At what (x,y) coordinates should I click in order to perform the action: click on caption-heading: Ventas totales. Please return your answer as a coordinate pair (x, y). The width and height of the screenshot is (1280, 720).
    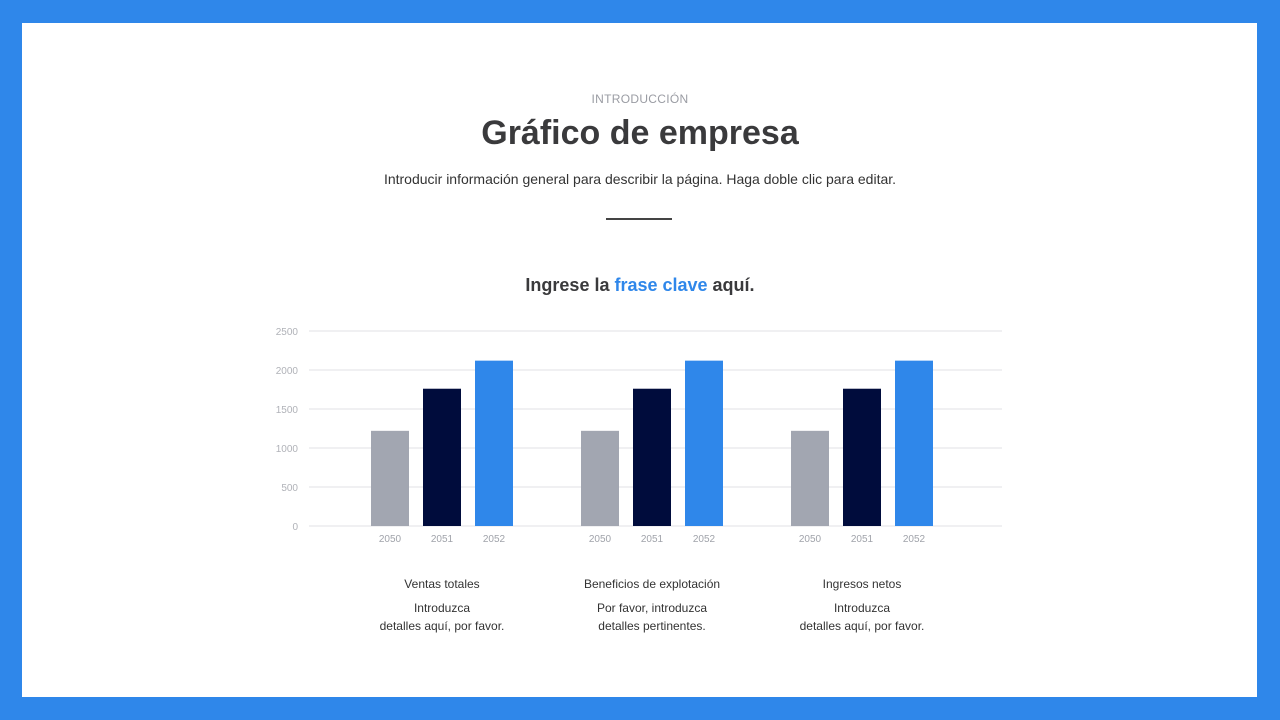
    Looking at the image, I should click on (442, 584).